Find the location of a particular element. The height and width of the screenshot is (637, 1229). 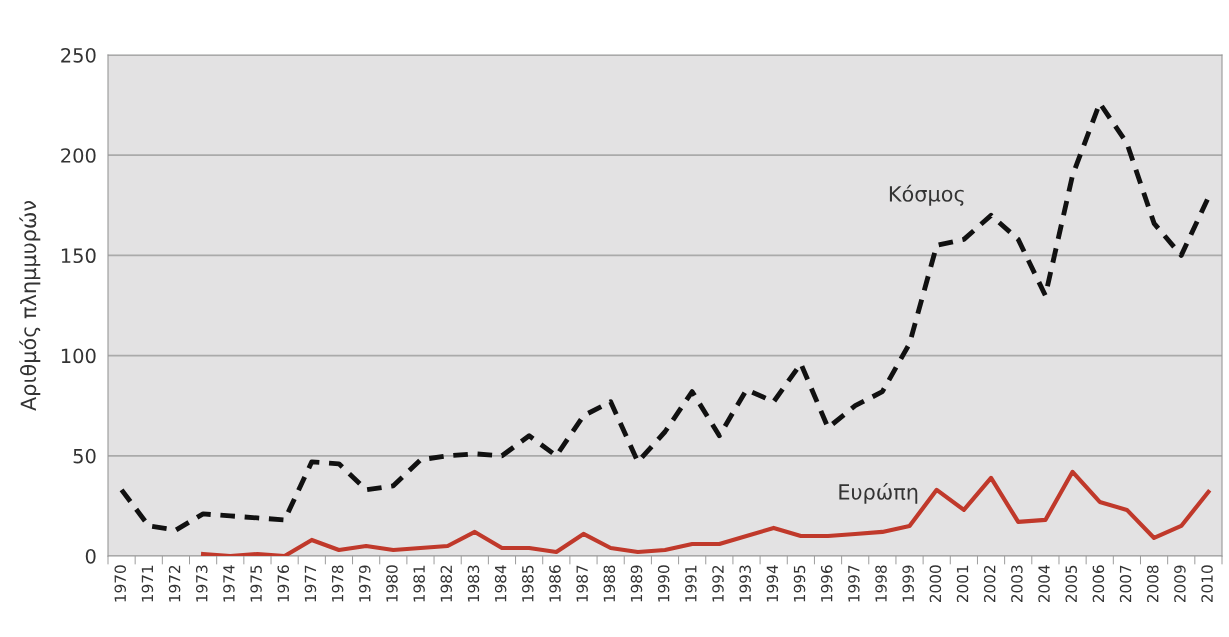

x-tick-label: 1992 is located at coordinates (718, 583).